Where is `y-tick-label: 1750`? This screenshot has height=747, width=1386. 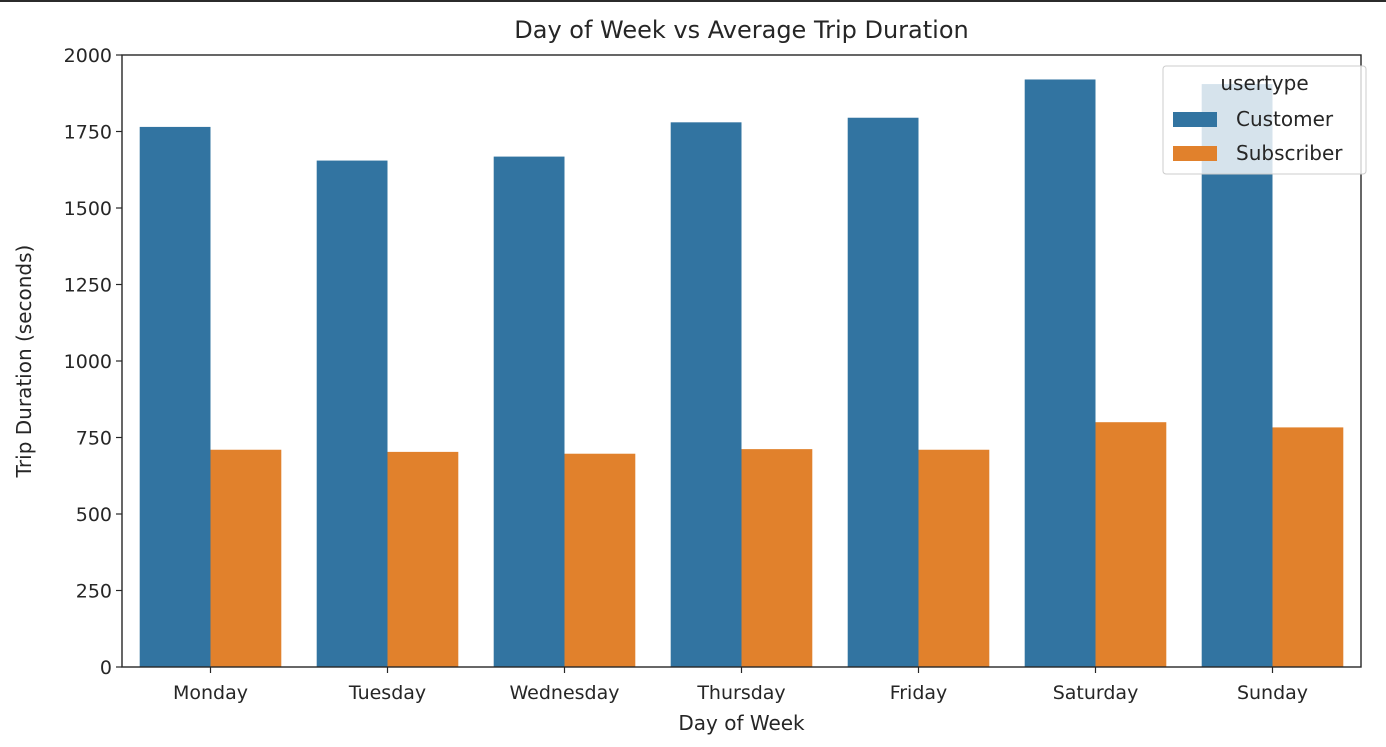 y-tick-label: 1750 is located at coordinates (88, 133).